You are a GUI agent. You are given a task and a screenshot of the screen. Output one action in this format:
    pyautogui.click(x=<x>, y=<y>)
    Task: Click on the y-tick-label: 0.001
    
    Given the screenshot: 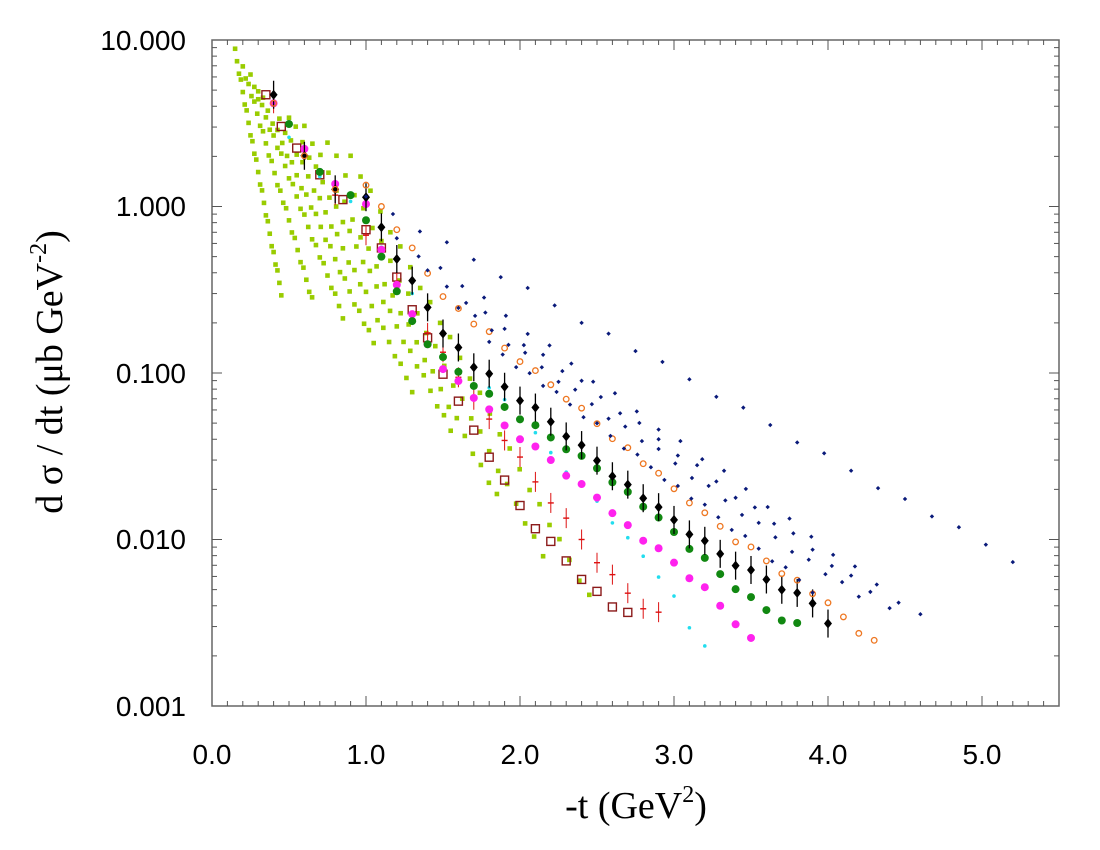 What is the action you would take?
    pyautogui.click(x=151, y=706)
    